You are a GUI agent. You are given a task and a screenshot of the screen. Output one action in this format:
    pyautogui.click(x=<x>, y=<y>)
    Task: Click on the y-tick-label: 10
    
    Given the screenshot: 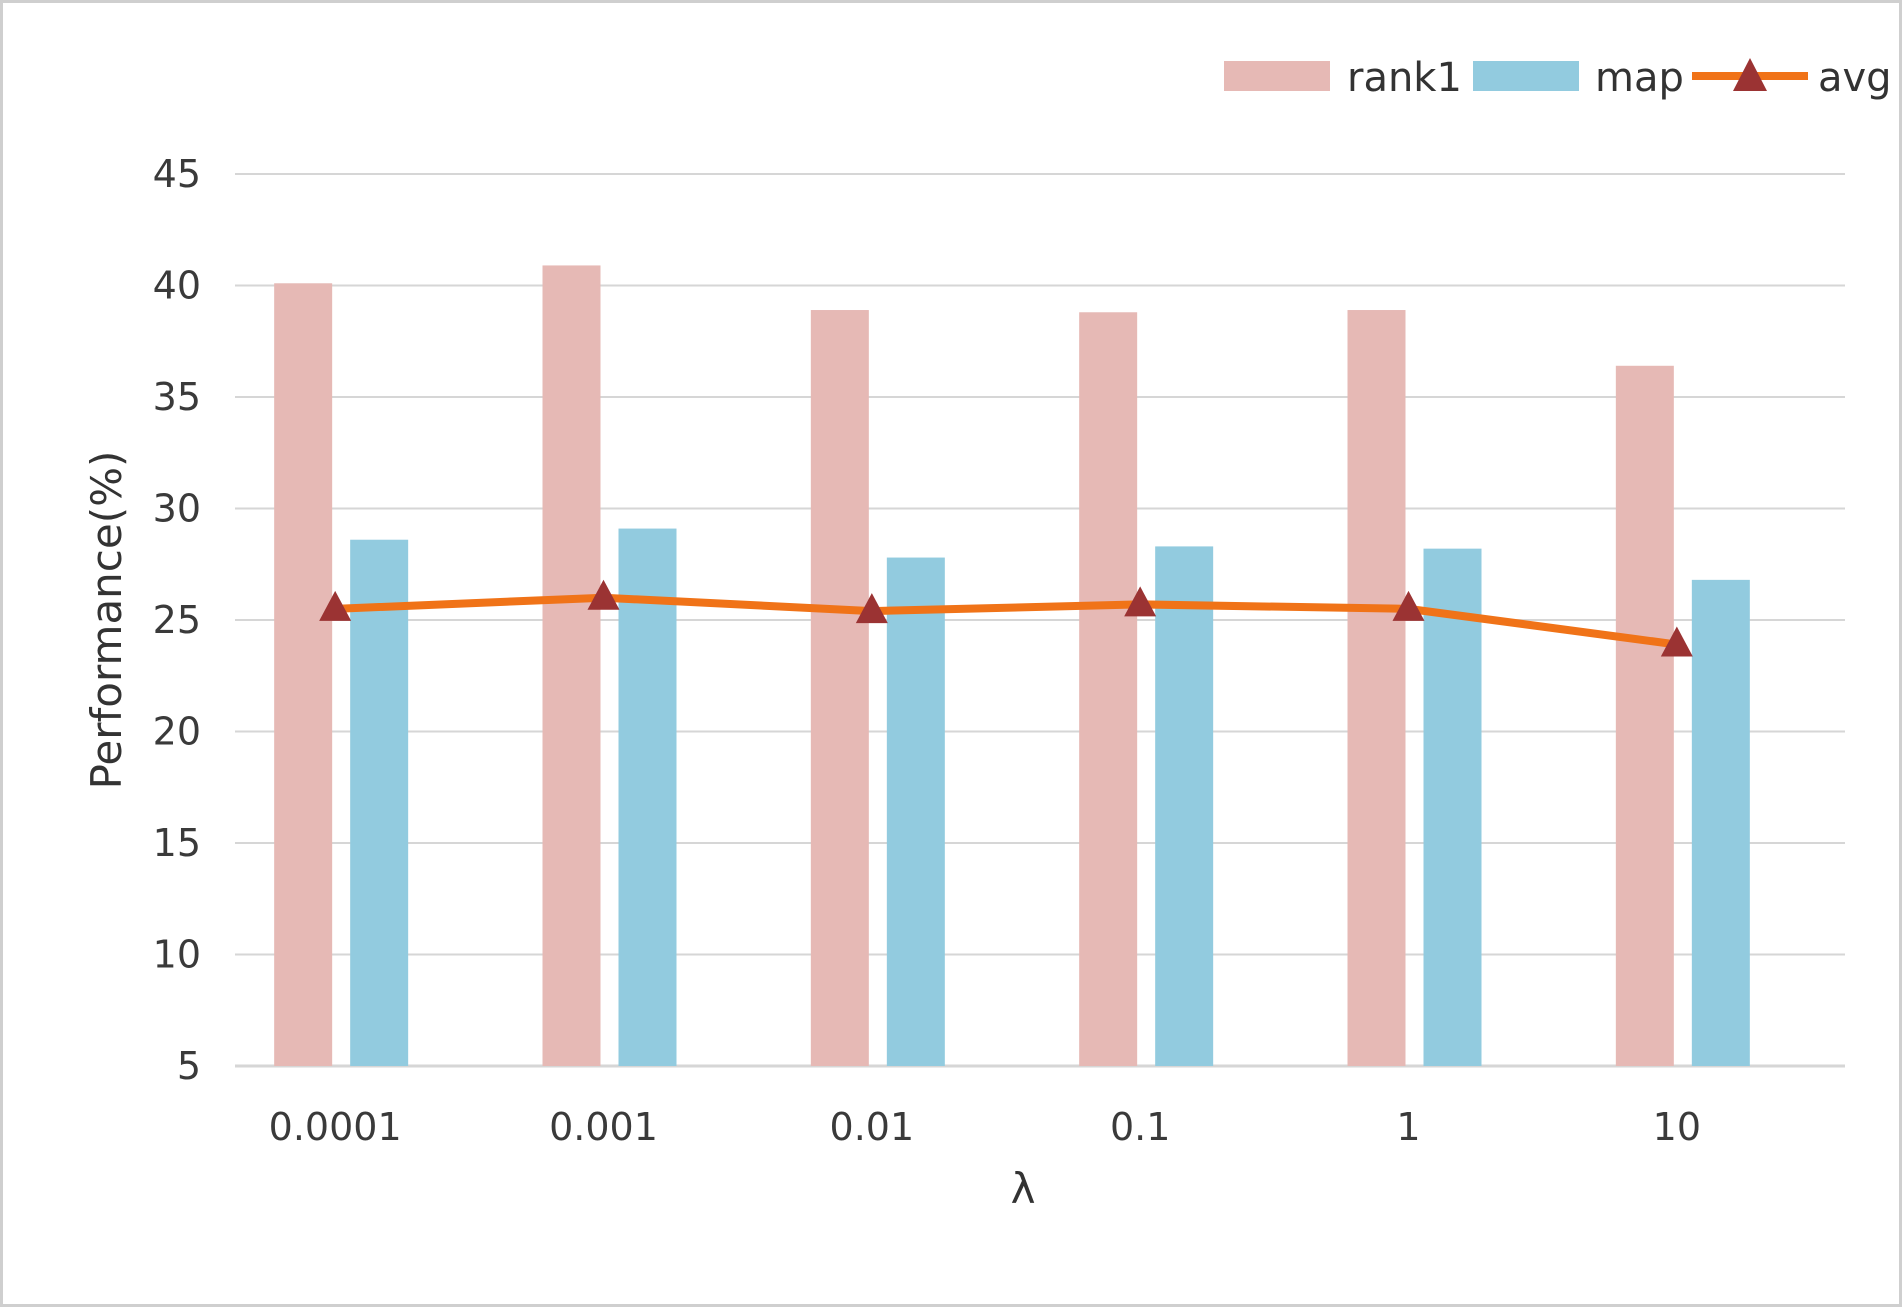 What is the action you would take?
    pyautogui.click(x=177, y=955)
    